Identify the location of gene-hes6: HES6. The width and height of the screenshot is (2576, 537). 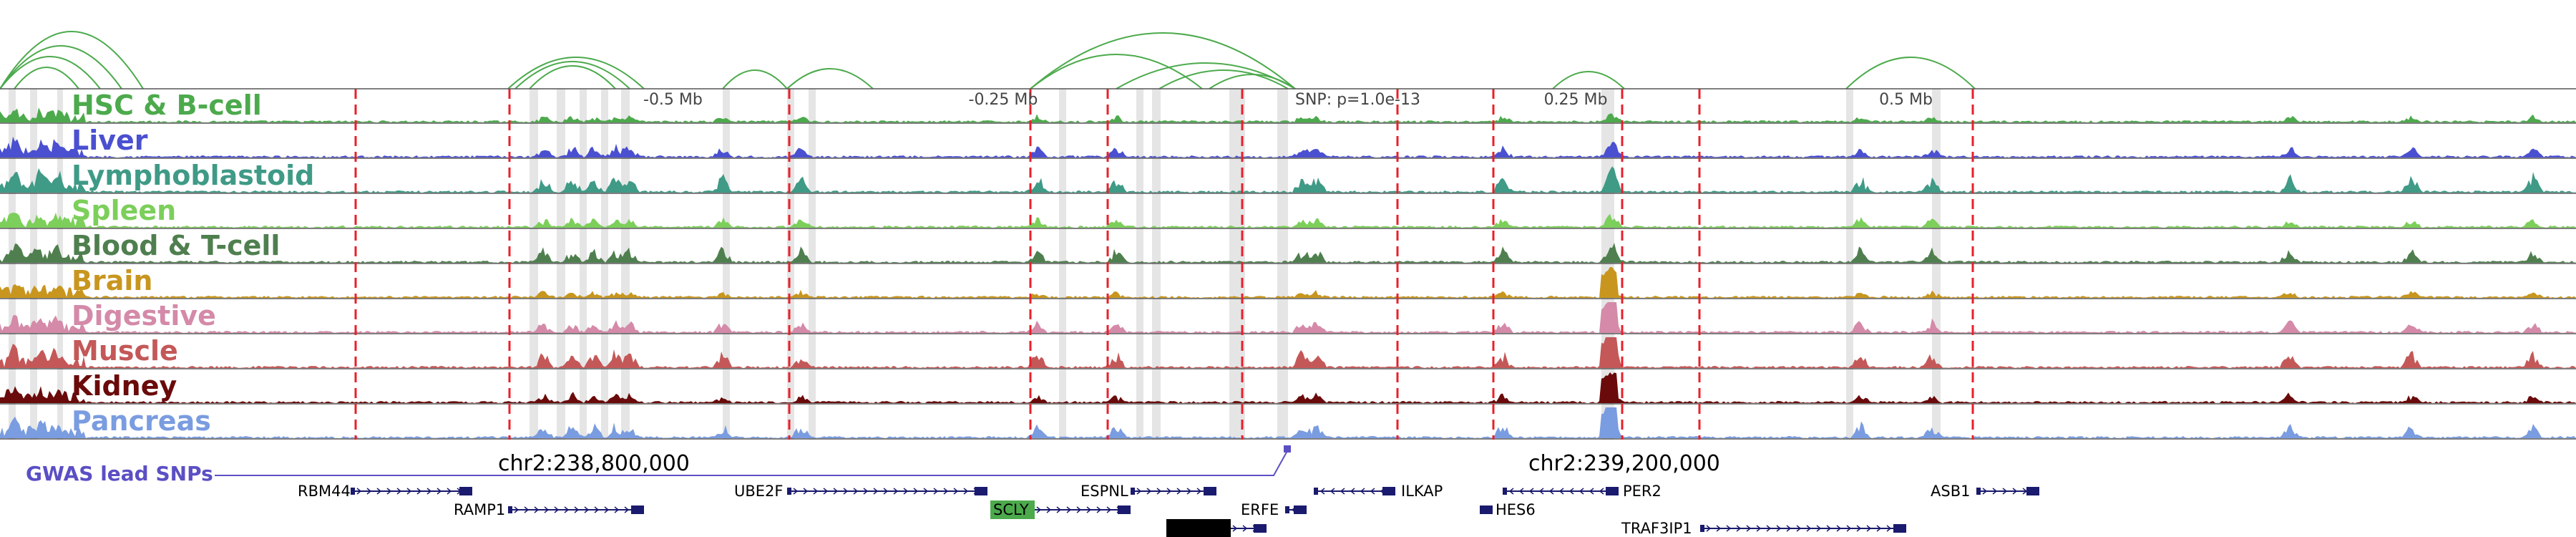
(1508, 509).